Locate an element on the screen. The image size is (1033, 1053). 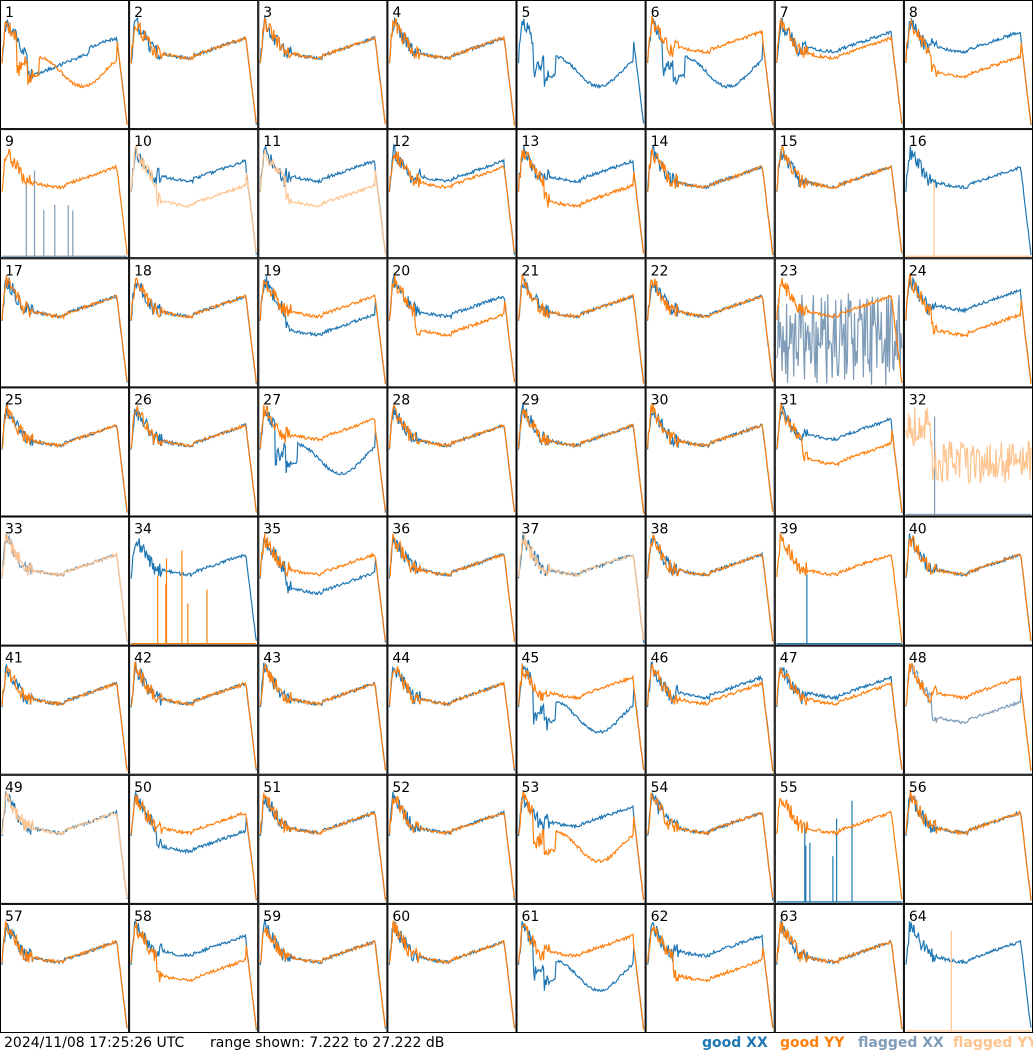
panel-53: 53 is located at coordinates (581, 839).